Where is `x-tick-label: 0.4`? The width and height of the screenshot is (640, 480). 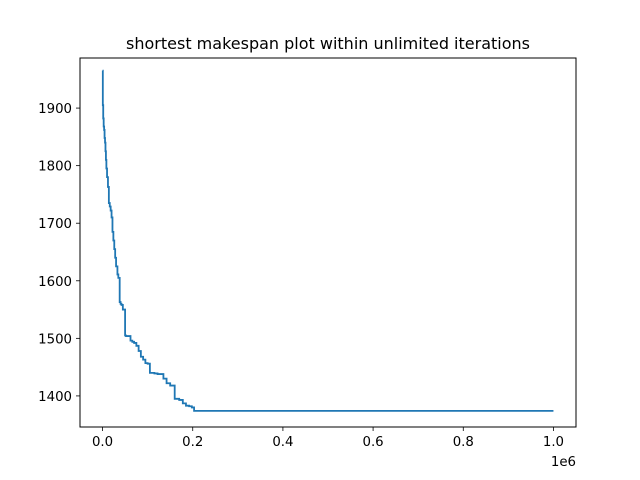 x-tick-label: 0.4 is located at coordinates (282, 442).